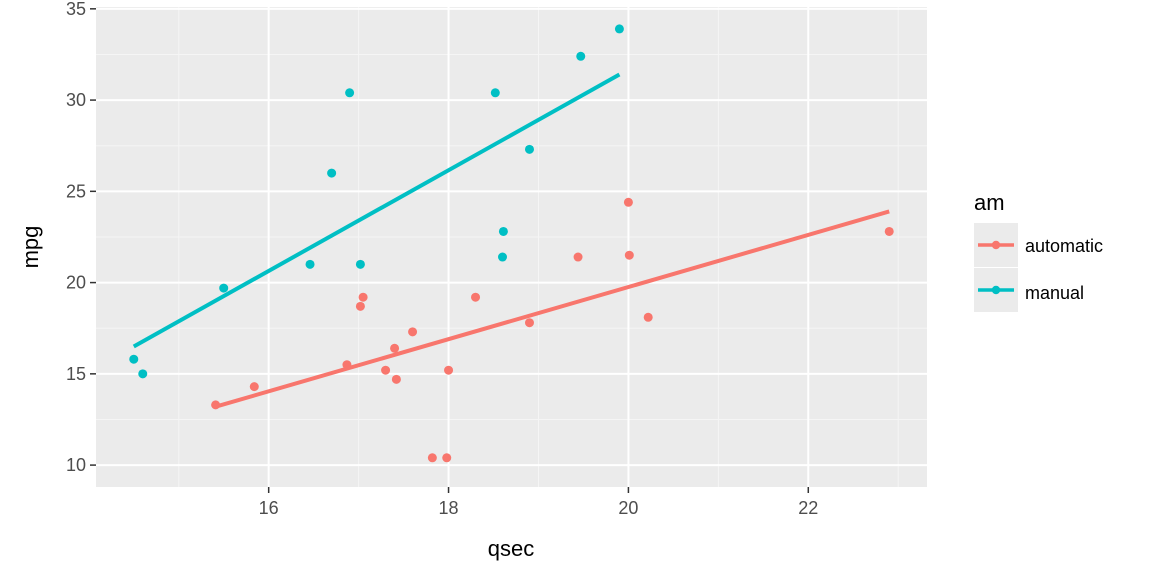 The image size is (1152, 576). Describe the element at coordinates (76, 374) in the screenshot. I see `y-tick-label: 15` at that location.